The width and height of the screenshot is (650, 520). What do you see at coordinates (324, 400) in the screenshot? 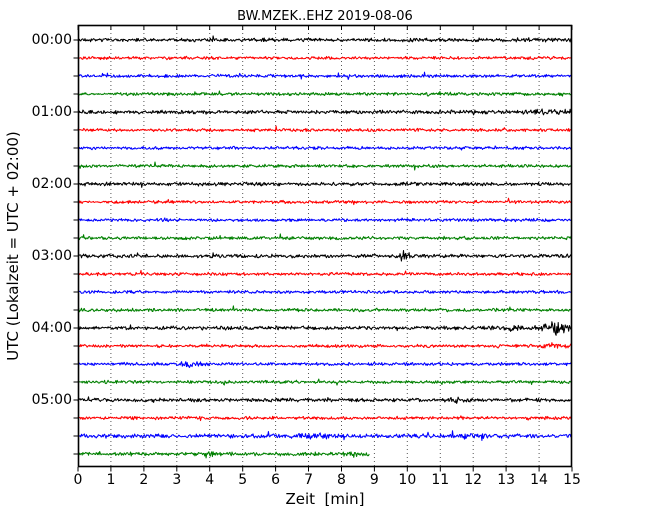
I see `trace-05:00` at bounding box center [324, 400].